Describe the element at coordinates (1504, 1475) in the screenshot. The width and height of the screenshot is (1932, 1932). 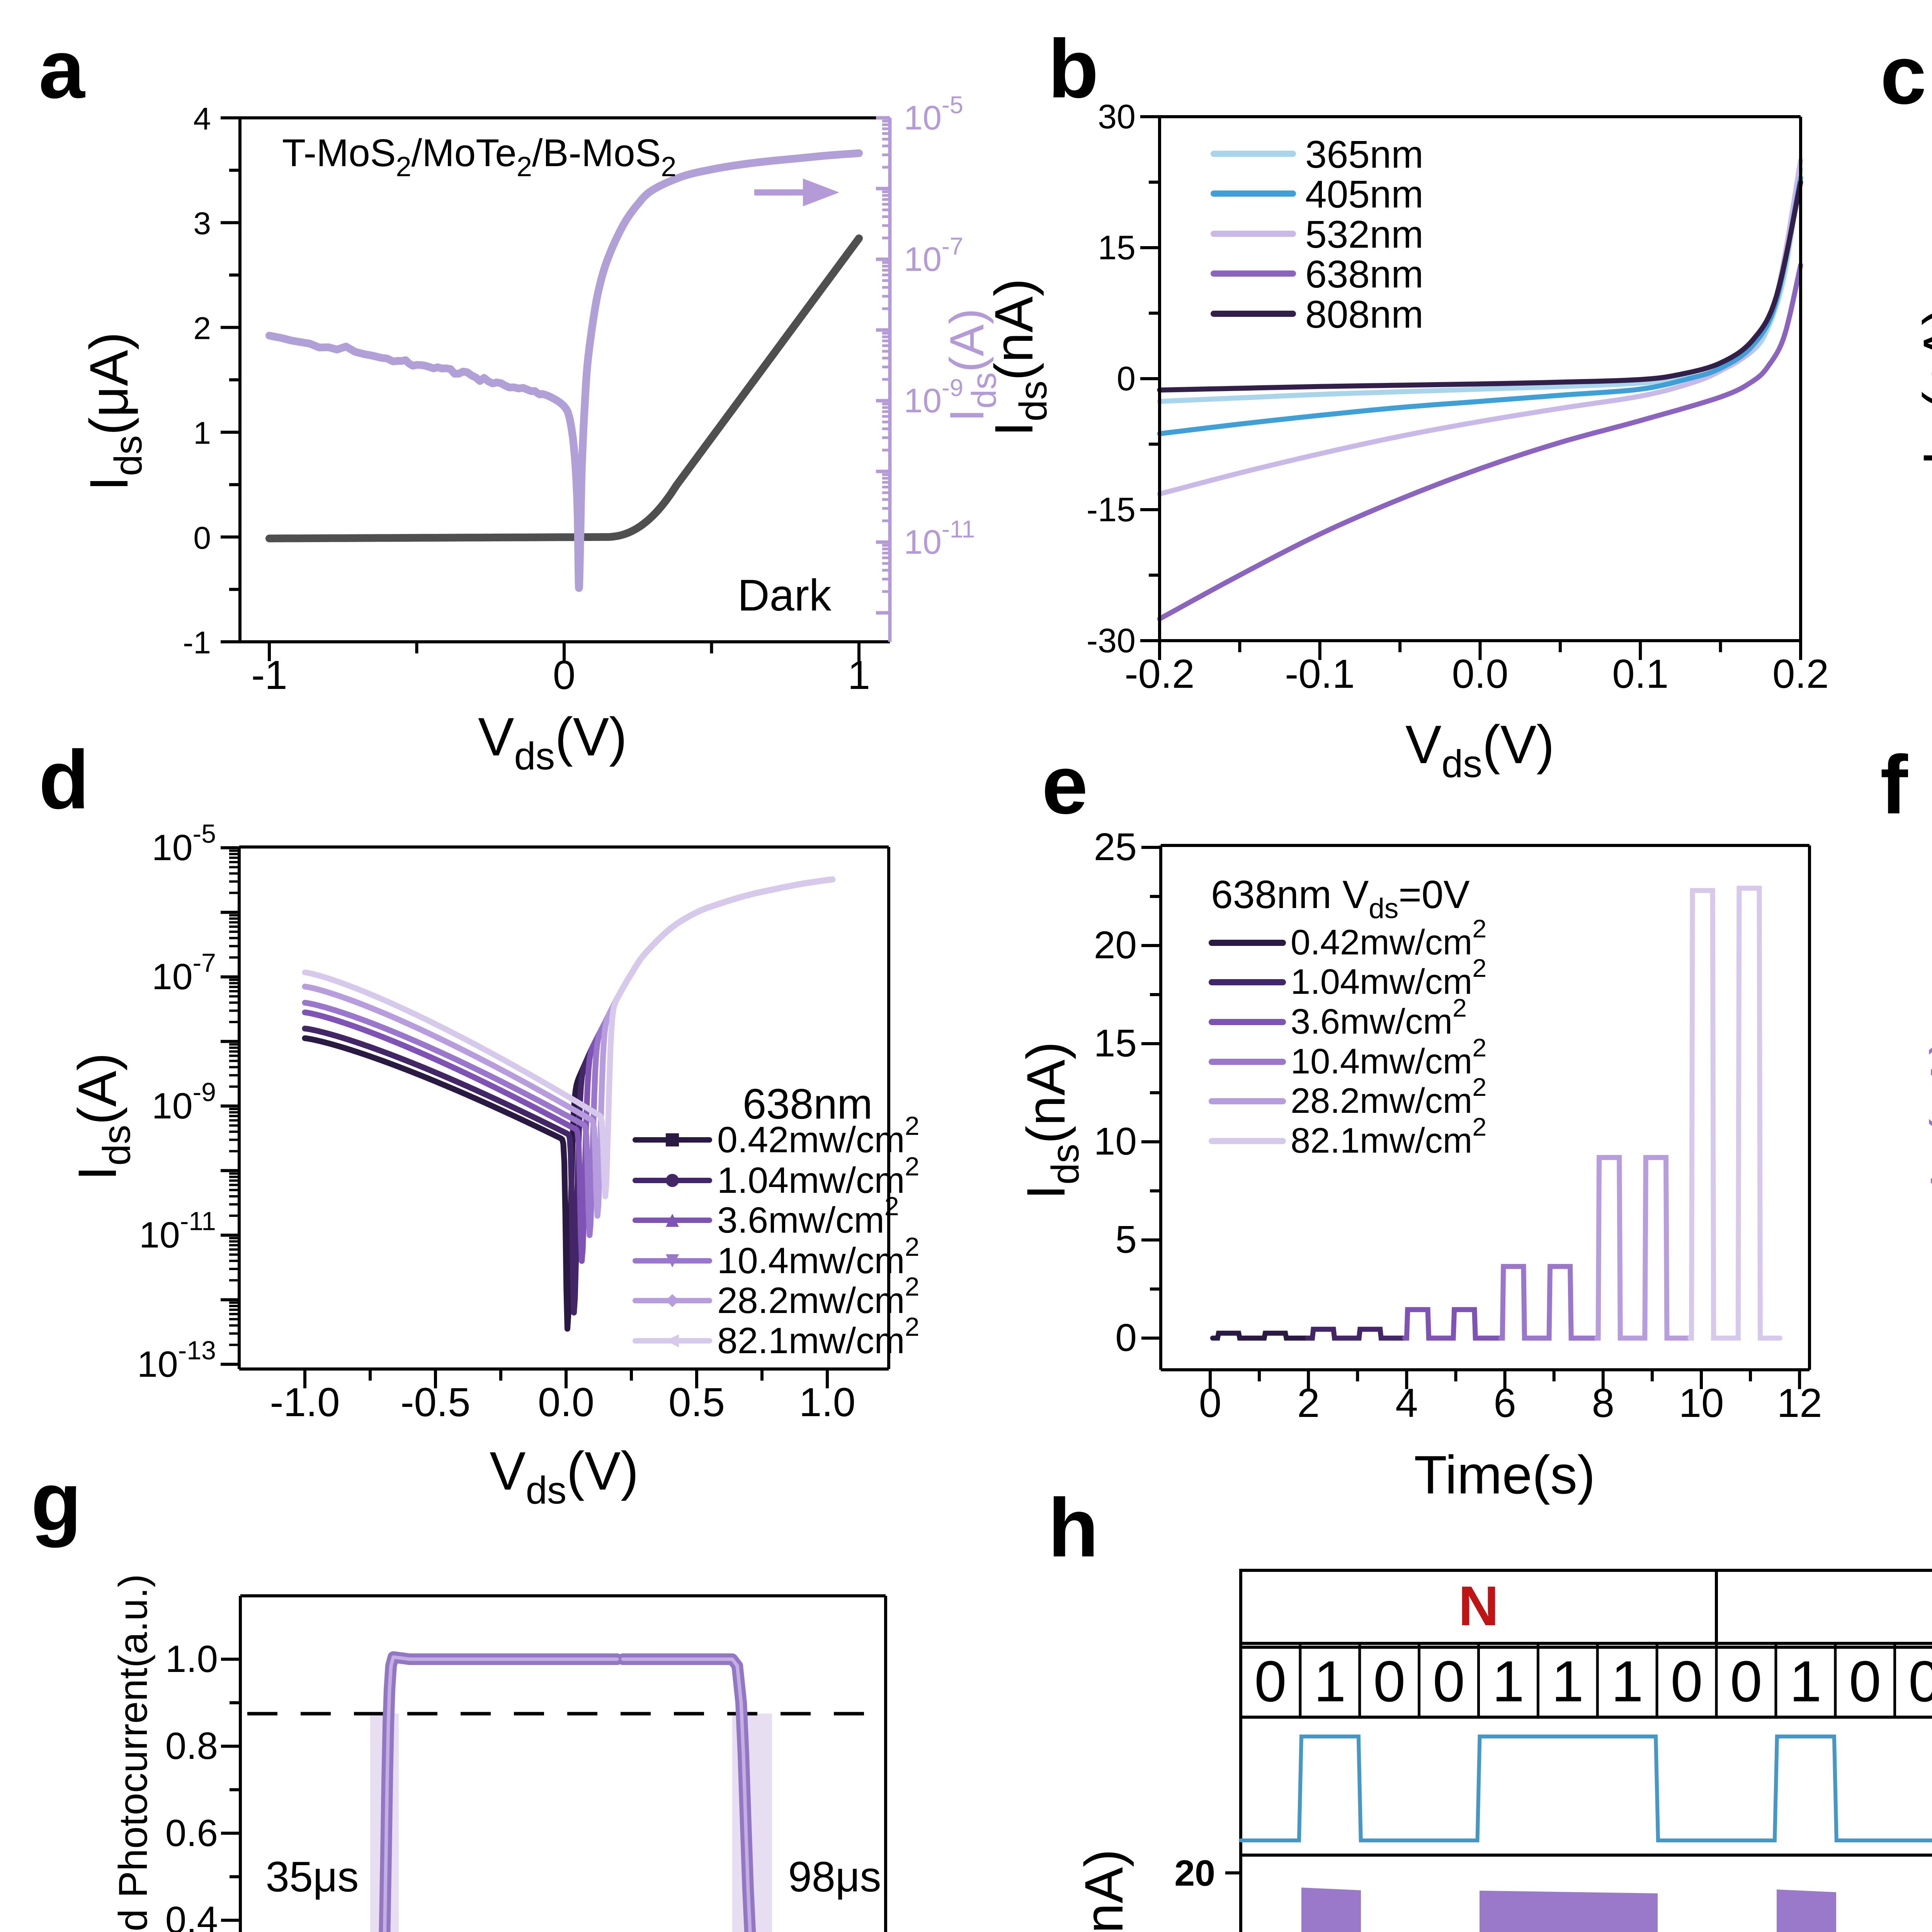
I see `svg-text: Time(s)` at that location.